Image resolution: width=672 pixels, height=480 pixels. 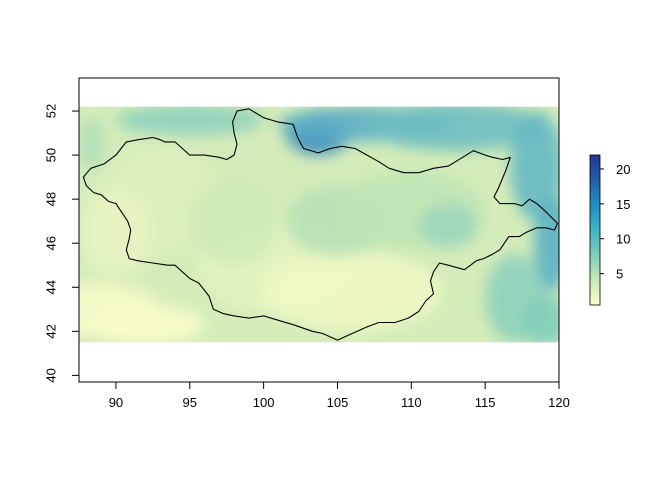 I want to click on x-tick-label: 105, so click(x=338, y=402).